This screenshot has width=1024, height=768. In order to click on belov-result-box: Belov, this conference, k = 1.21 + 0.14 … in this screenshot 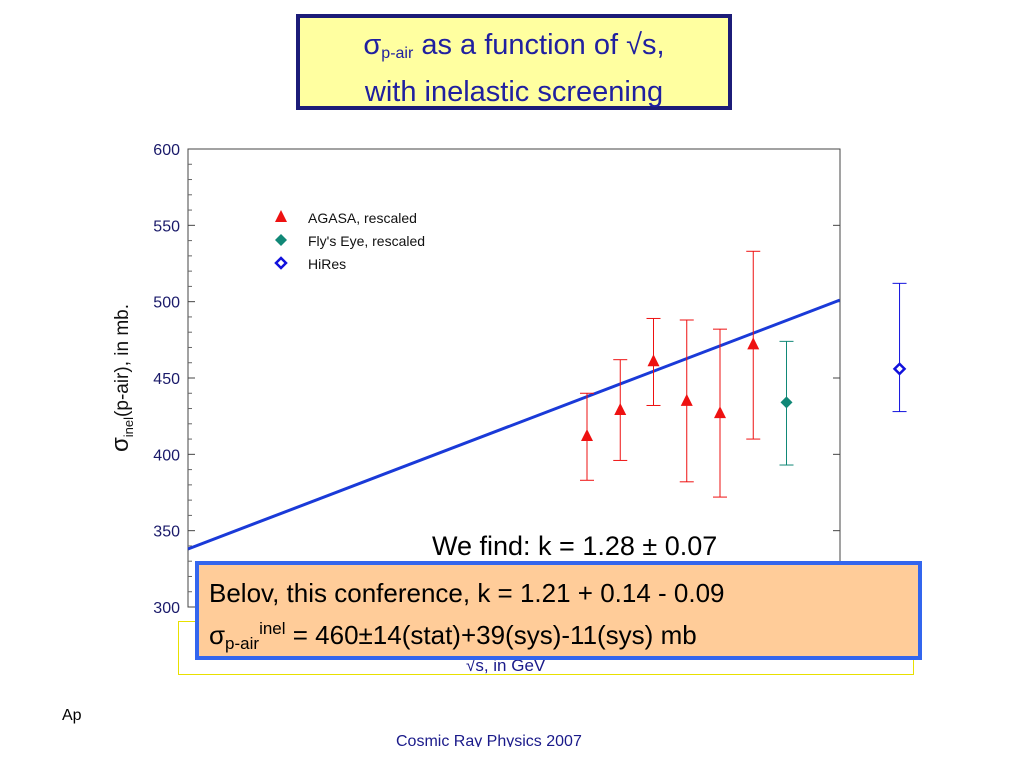, I will do `click(558, 610)`.